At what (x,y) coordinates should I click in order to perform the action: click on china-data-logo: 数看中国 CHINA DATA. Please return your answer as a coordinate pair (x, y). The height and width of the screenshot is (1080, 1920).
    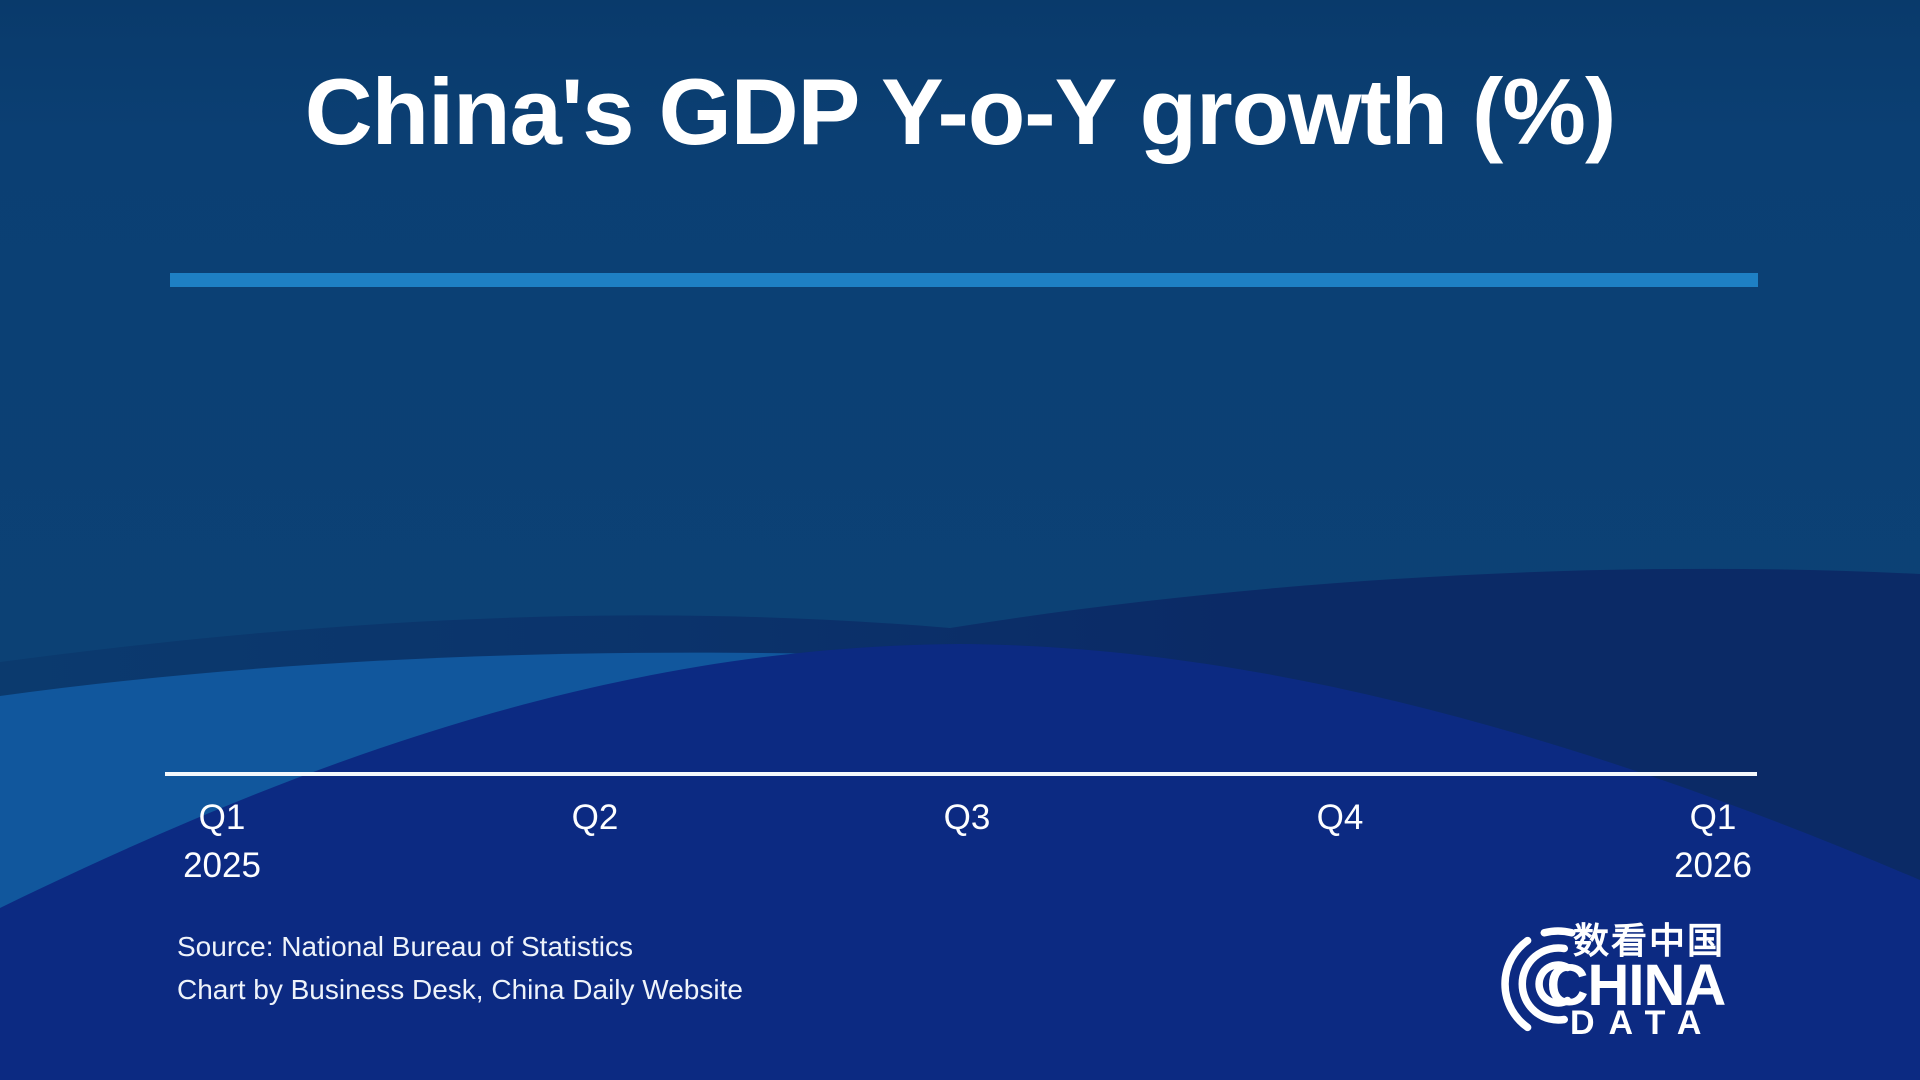
    Looking at the image, I should click on (1621, 983).